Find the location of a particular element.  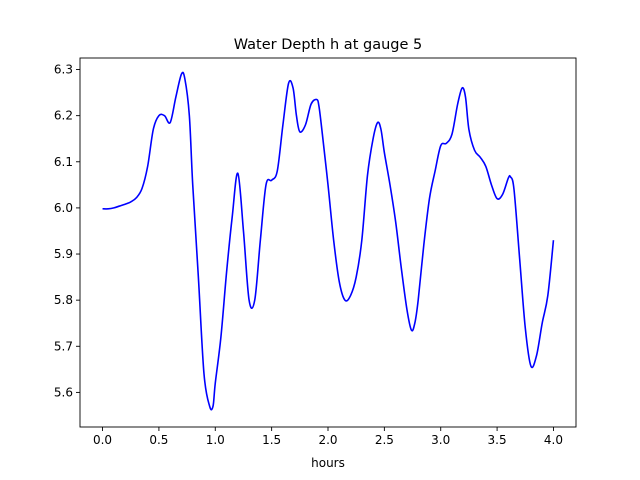

x-axis-ticks: 0.0 0.5 1.0 1.5 2.0 2.5 3.0 3.5 4.0 is located at coordinates (328, 437).